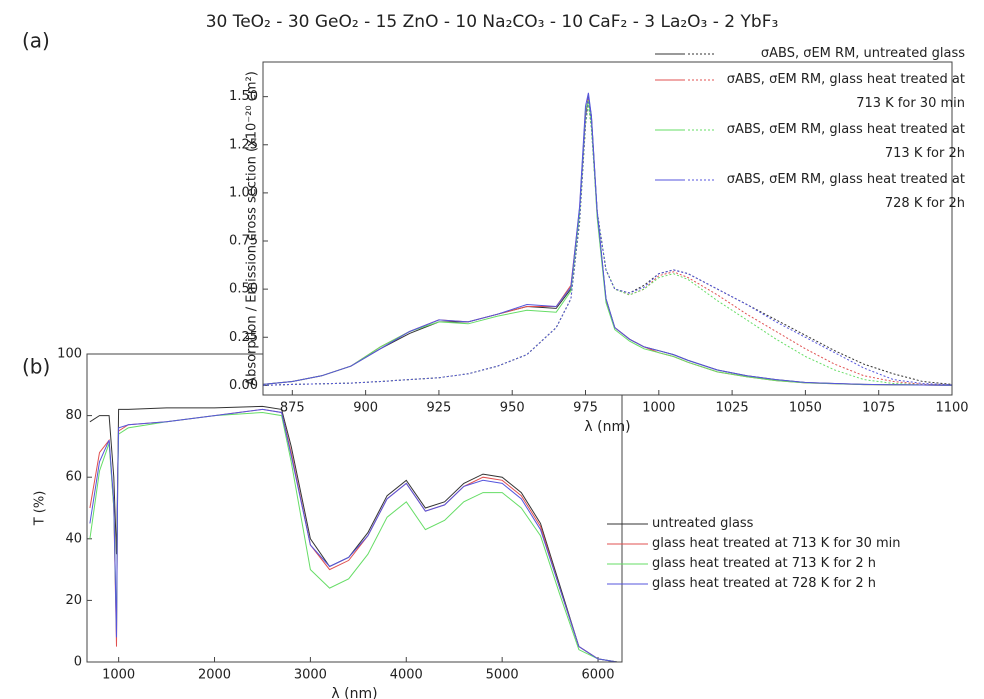 Image resolution: width=984 pixels, height=699 pixels. What do you see at coordinates (732, 408) in the screenshot?
I see `x-tick-label: 1025` at bounding box center [732, 408].